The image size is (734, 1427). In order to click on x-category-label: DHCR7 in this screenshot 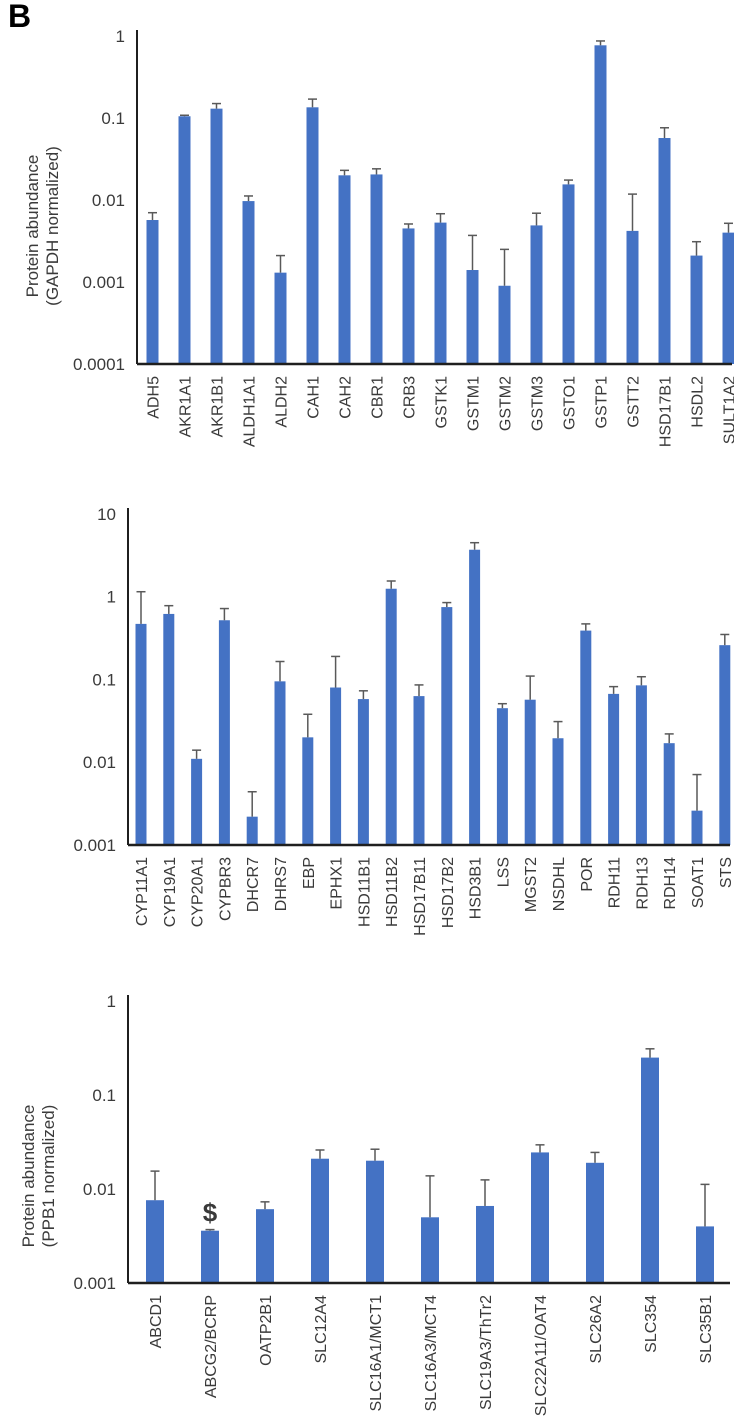, I will do `click(253, 884)`.